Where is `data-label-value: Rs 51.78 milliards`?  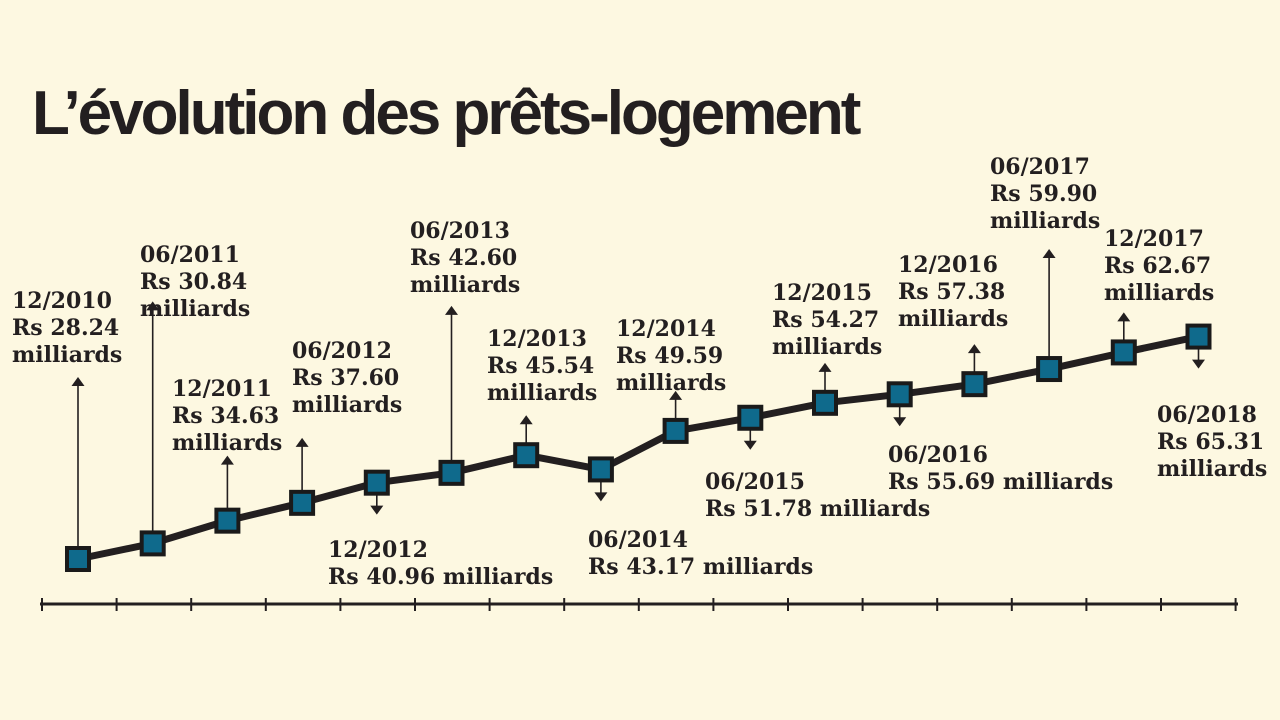
data-label-value: Rs 51.78 milliards is located at coordinates (817, 509).